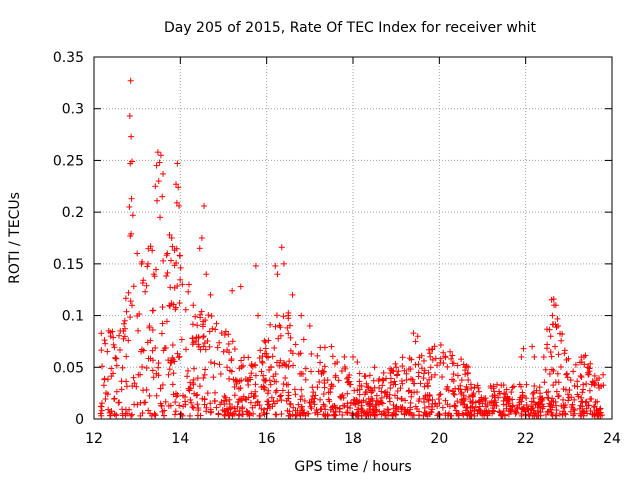 The height and width of the screenshot is (480, 640). Describe the element at coordinates (352, 467) in the screenshot. I see `x-axis-label: GPS time / hours` at that location.